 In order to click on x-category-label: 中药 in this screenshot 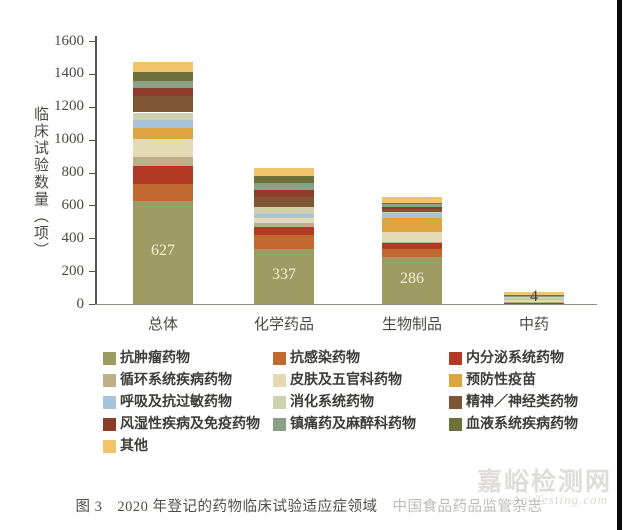, I will do `click(533, 325)`.